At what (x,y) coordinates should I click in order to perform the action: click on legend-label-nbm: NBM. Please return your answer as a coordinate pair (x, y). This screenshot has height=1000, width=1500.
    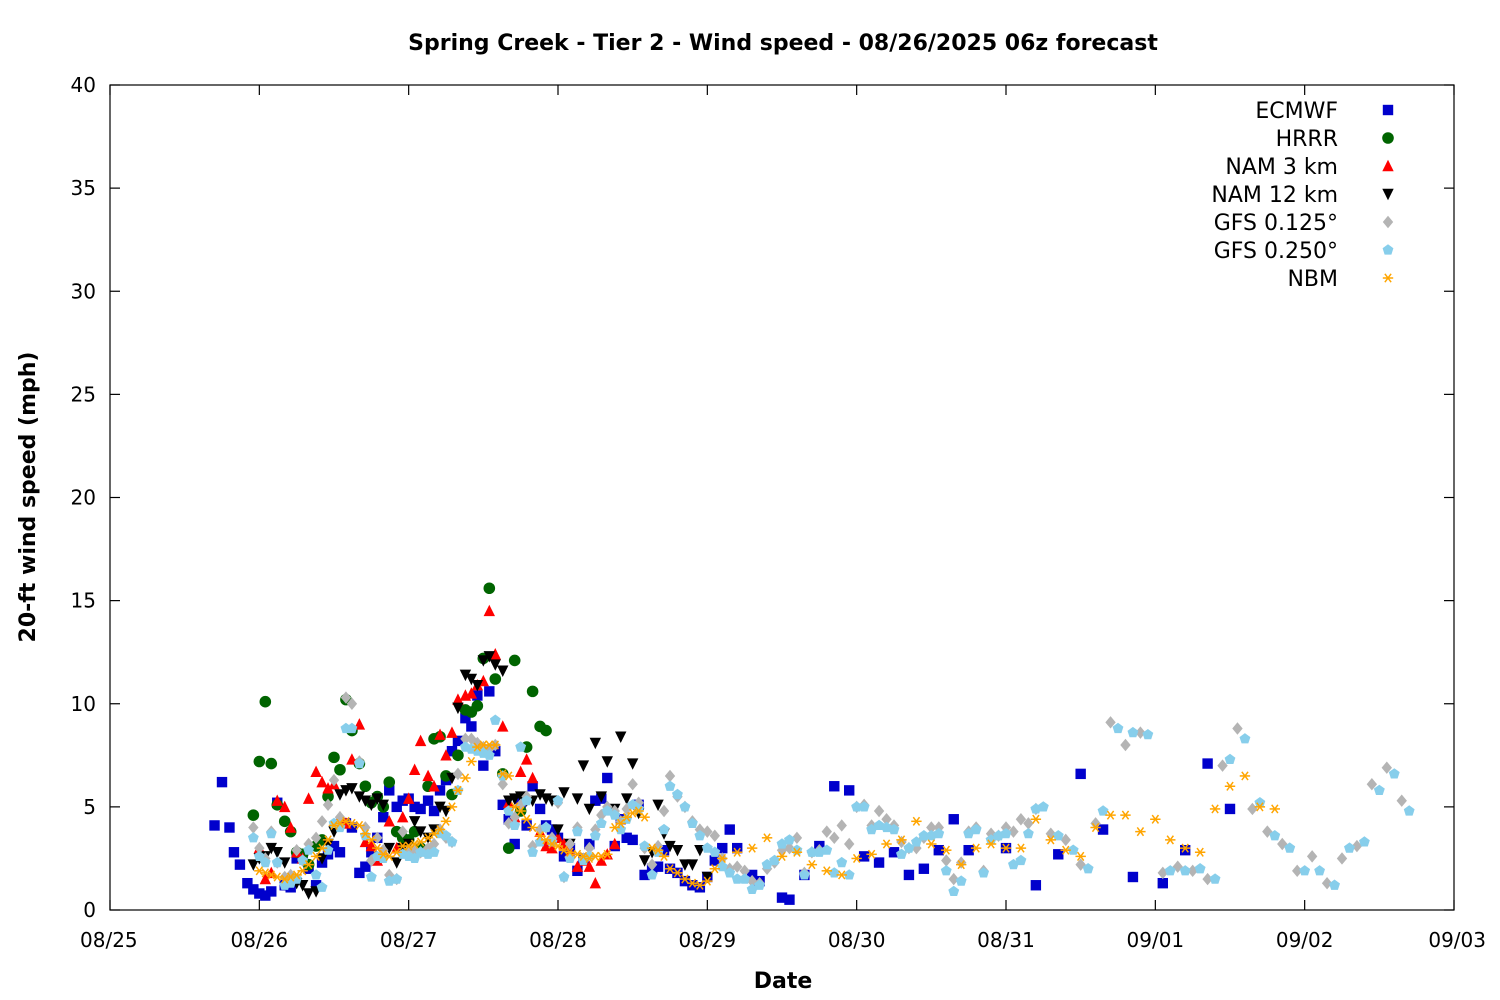
    Looking at the image, I should click on (1312, 279).